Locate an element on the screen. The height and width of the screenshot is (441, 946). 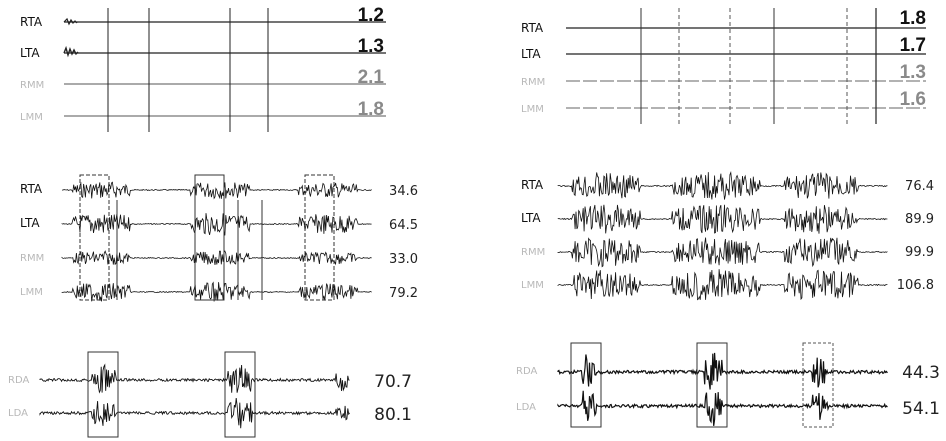
channel-value: 1.2 is located at coordinates (371, 15).